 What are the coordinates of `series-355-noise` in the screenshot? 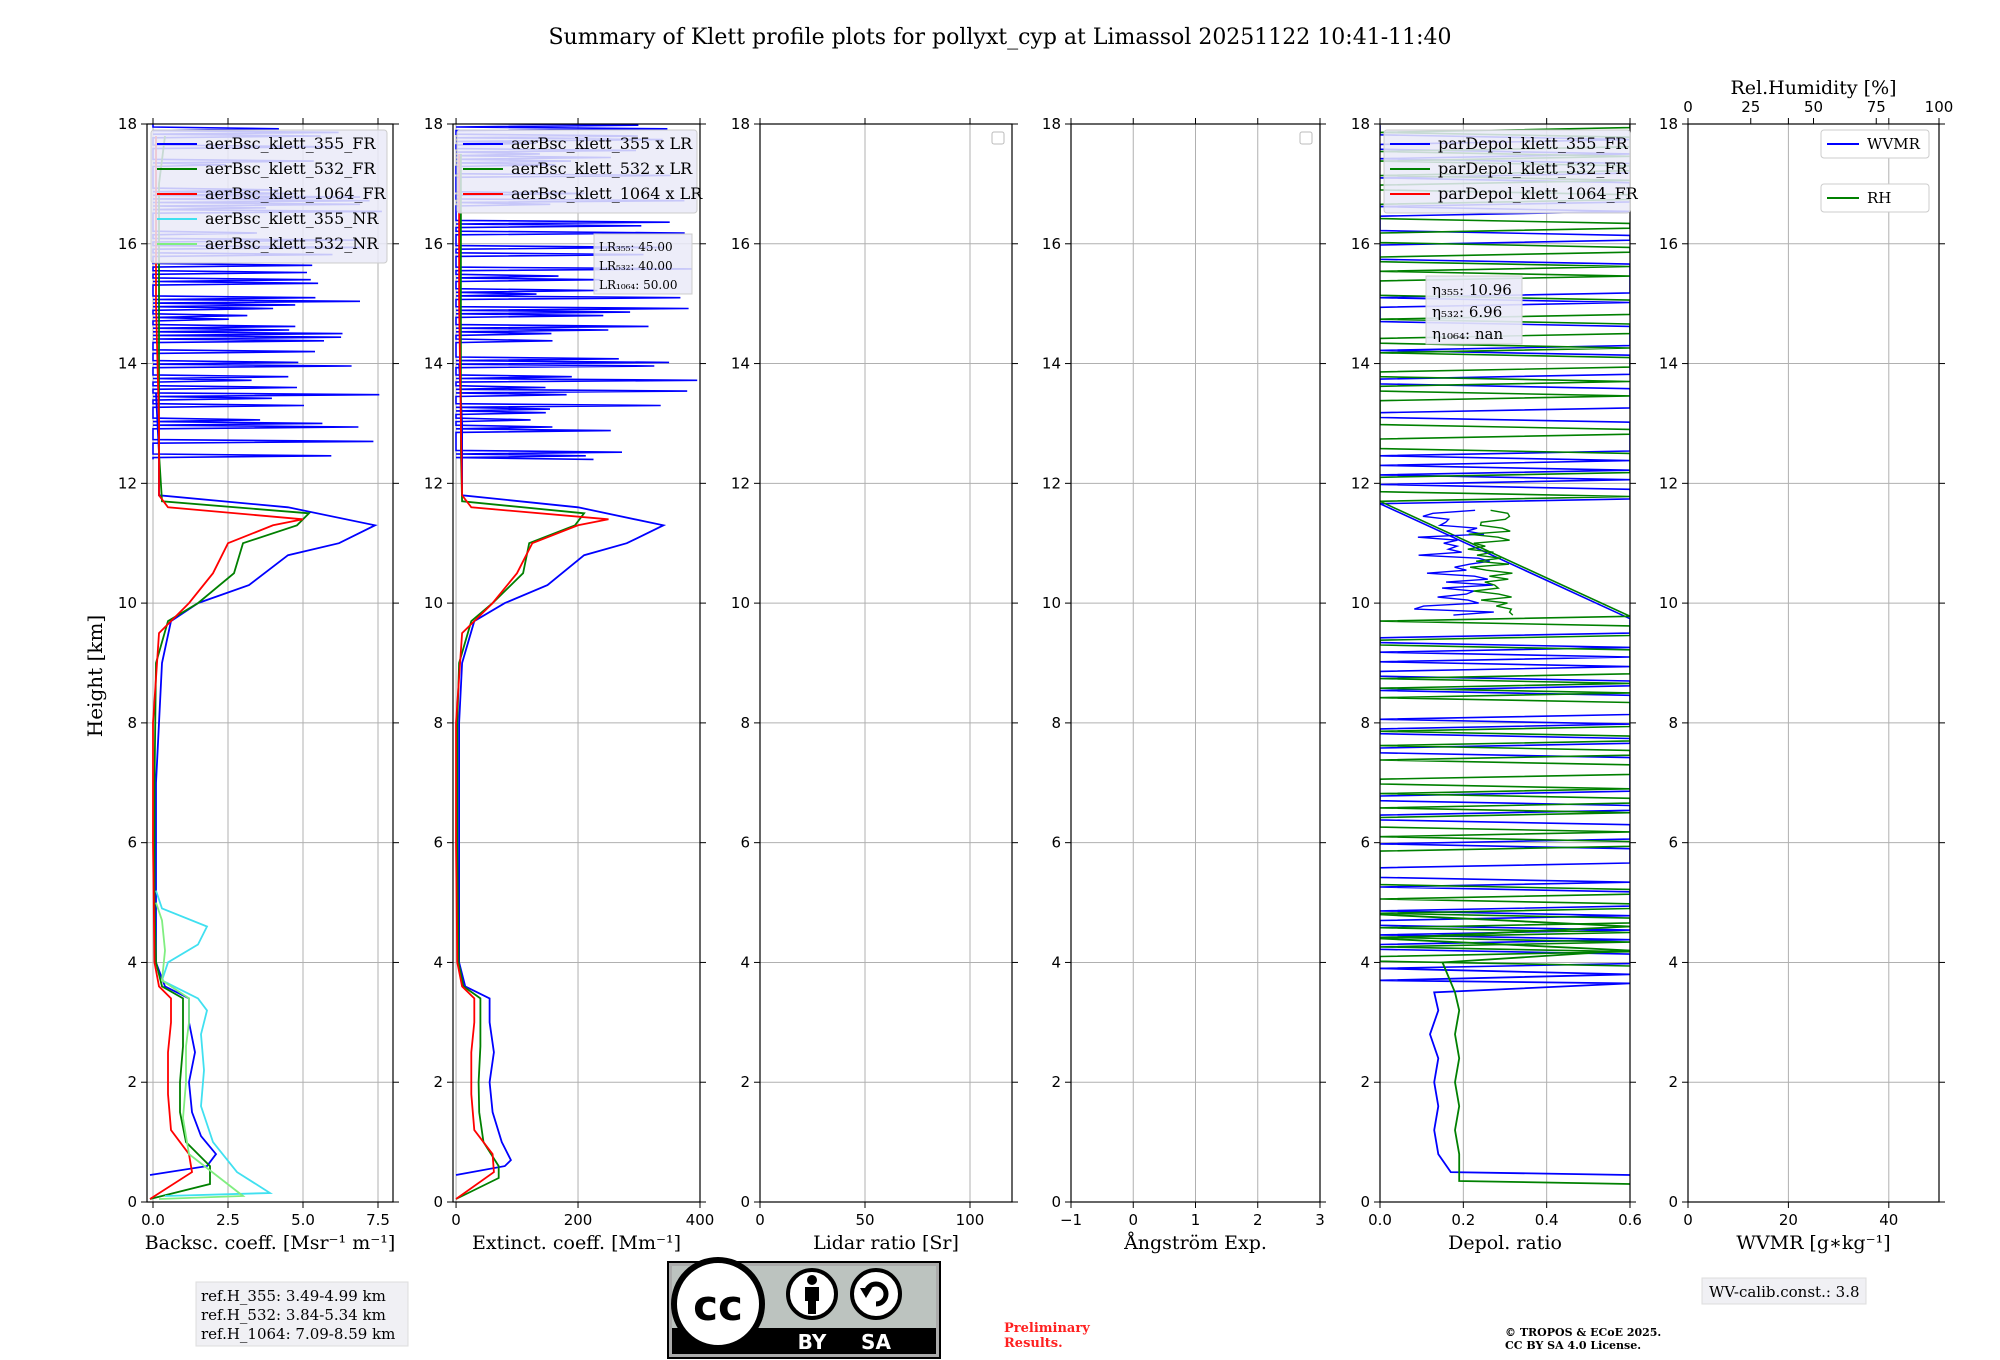 It's located at (576, 292).